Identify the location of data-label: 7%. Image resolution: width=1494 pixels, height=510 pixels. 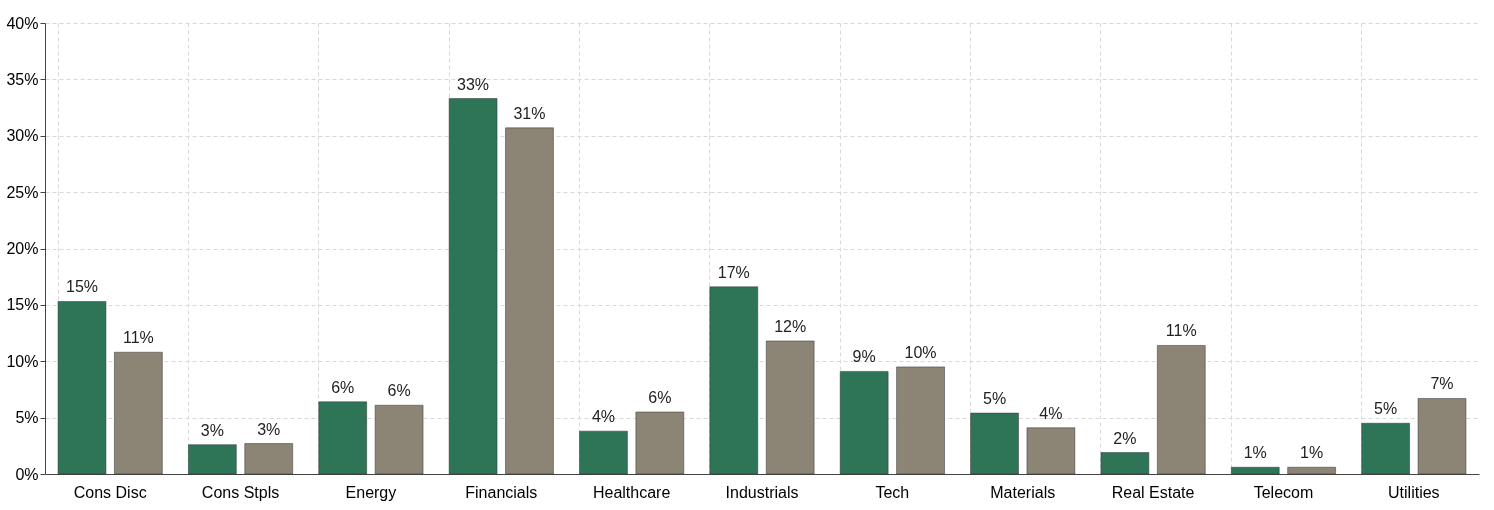
(1442, 384).